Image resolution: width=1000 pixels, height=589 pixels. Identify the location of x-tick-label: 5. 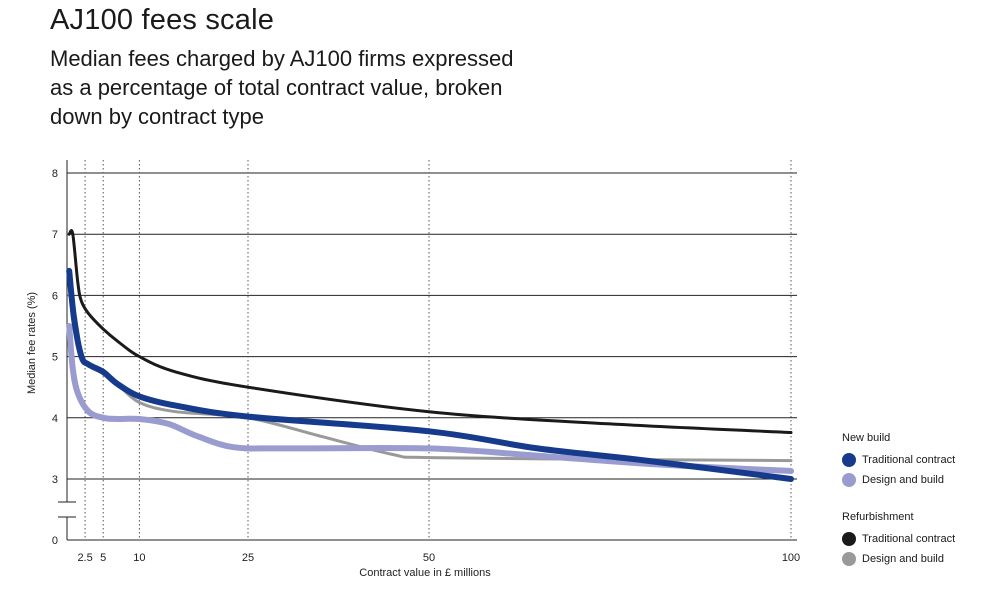
(103, 558).